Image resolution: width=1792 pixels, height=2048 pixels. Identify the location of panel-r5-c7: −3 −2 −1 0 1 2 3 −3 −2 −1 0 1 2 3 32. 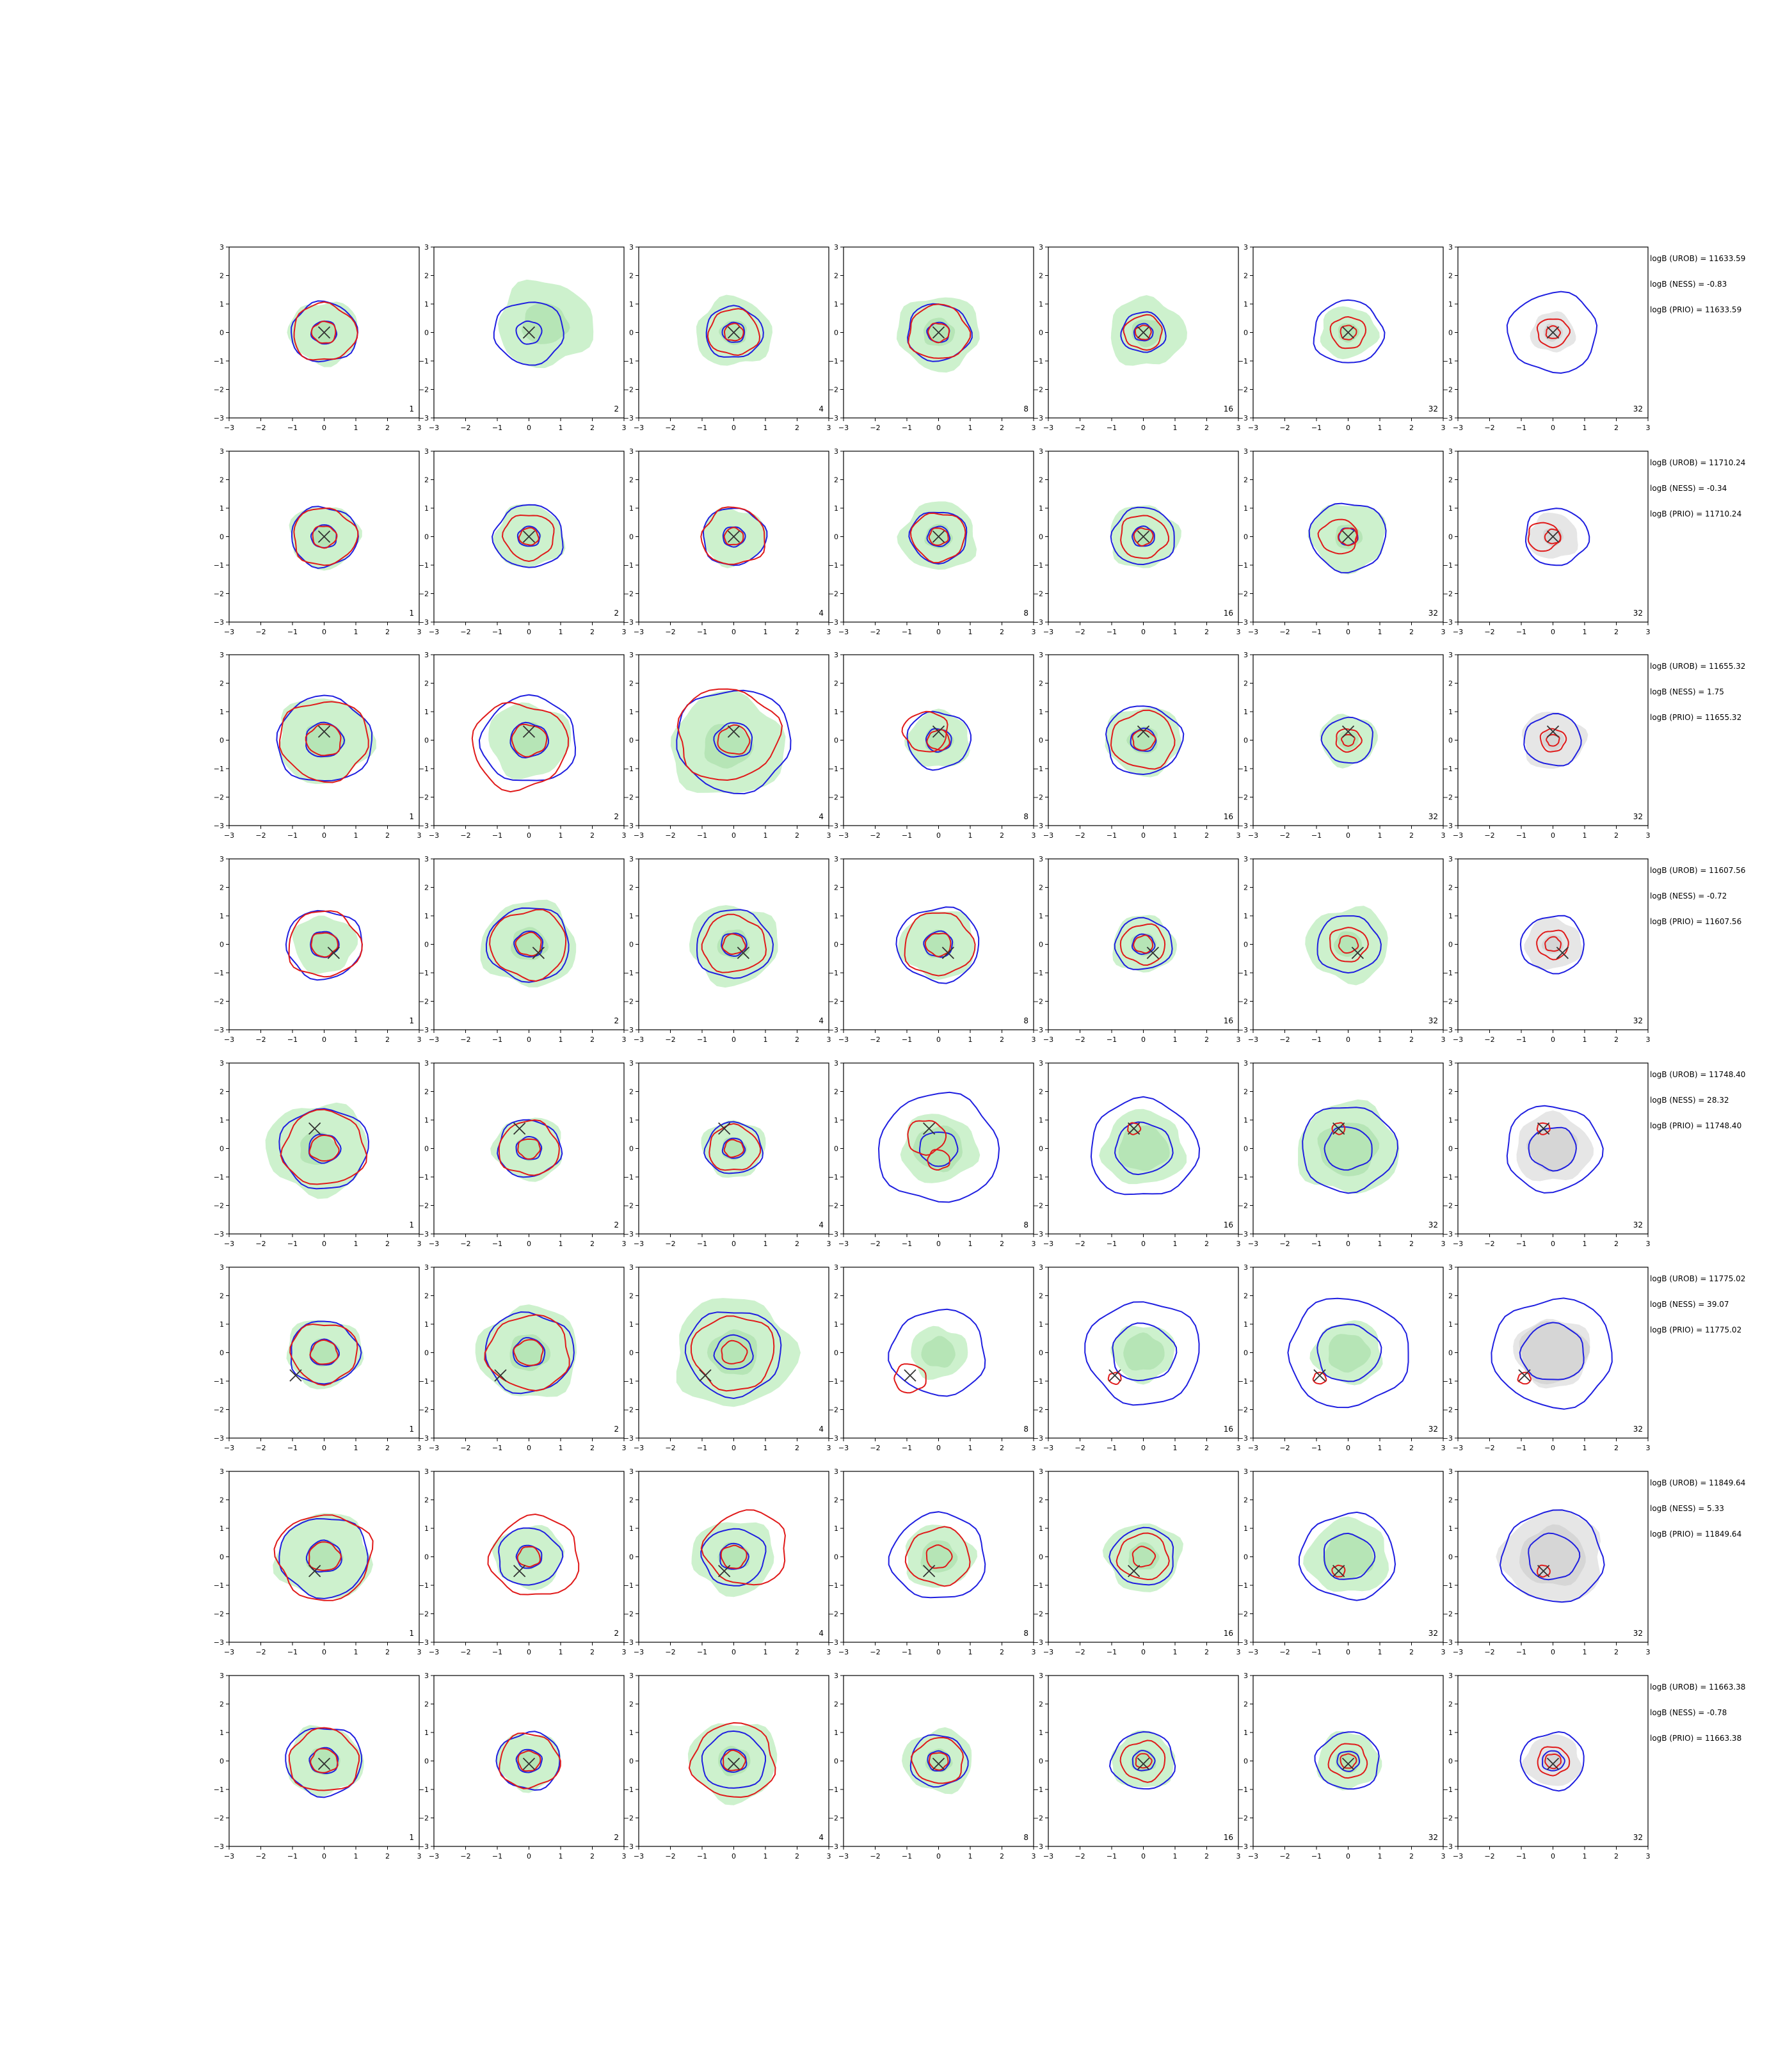
(1547, 1153).